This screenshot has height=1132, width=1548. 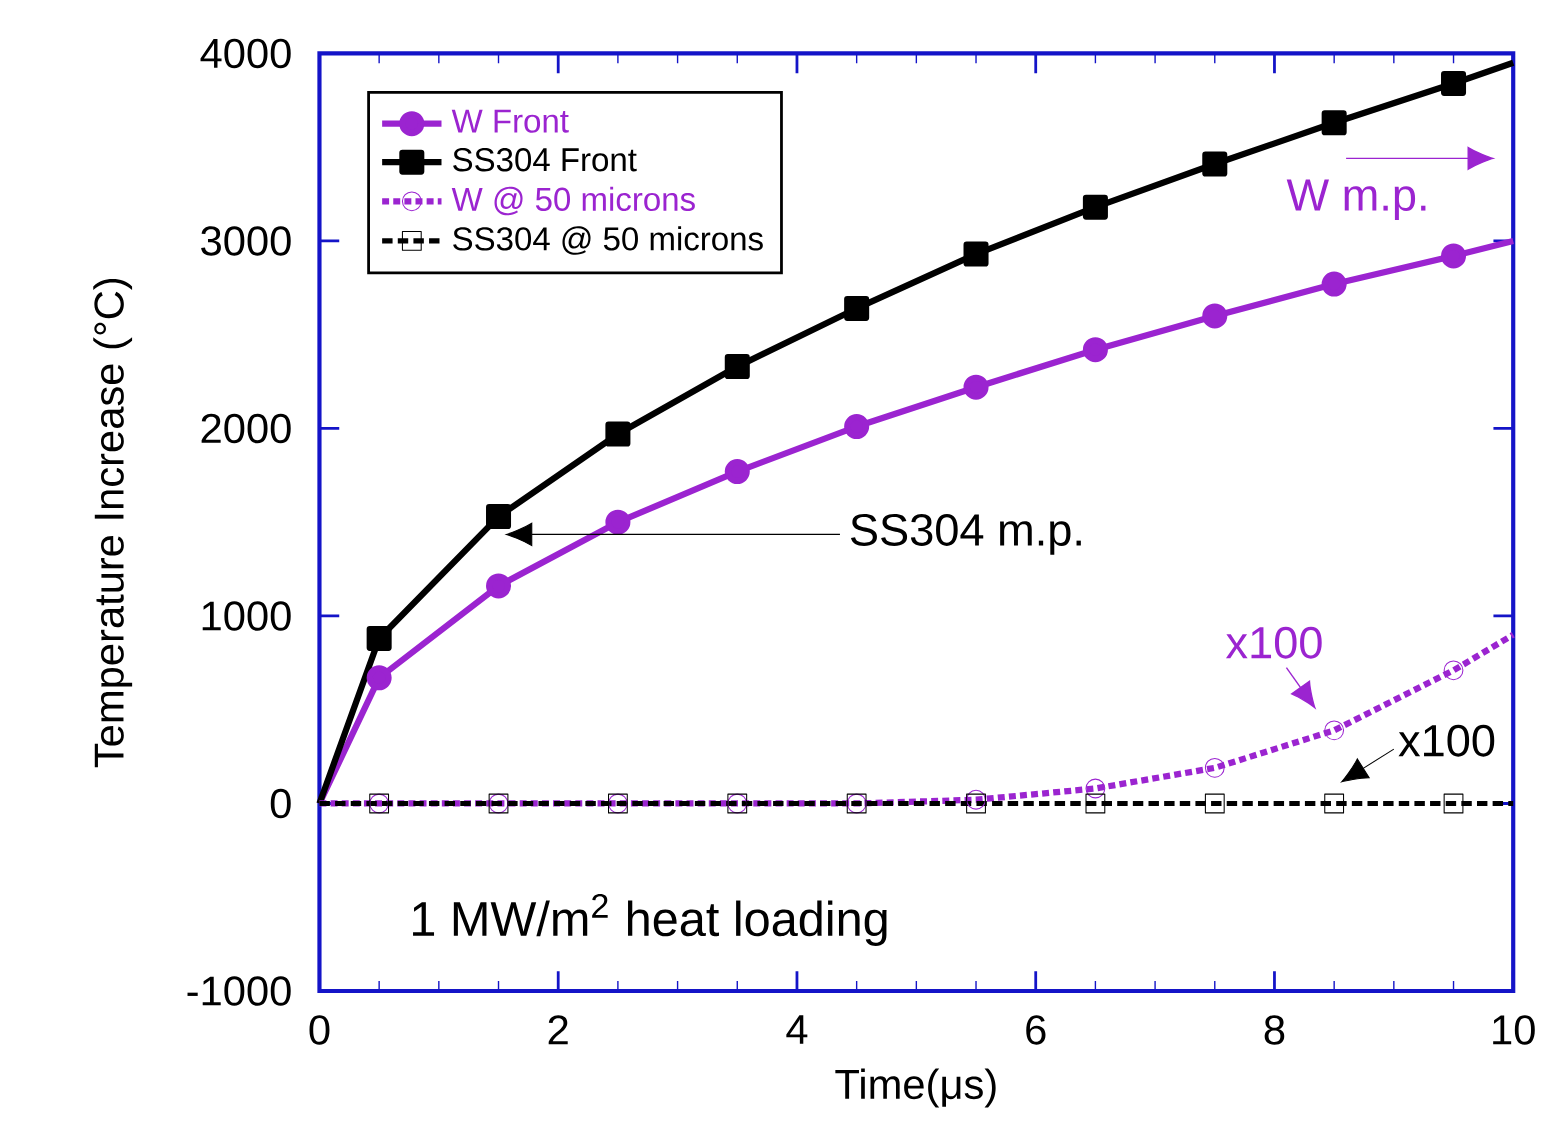 I want to click on x-axis-title: Time(μs), so click(x=915, y=1088).